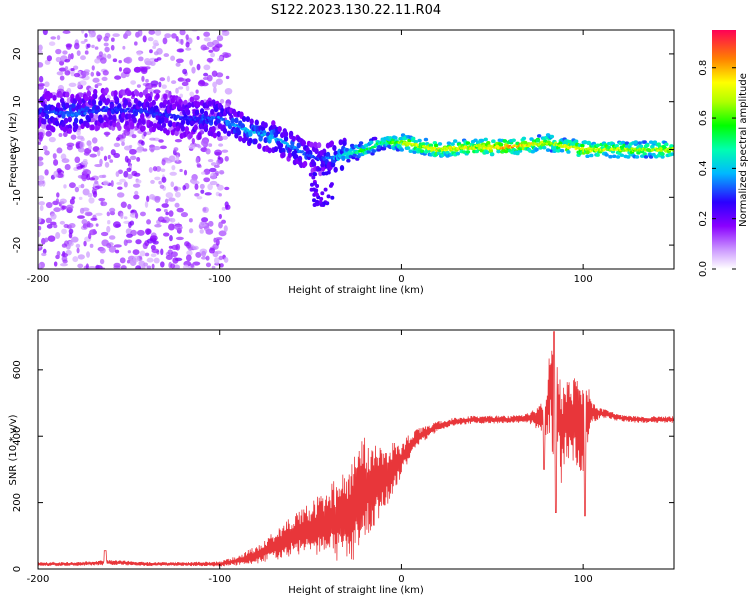 This screenshot has height=600, width=750. Describe the element at coordinates (38, 279) in the screenshot. I see `spectrogram-xtick-label: -200` at that location.